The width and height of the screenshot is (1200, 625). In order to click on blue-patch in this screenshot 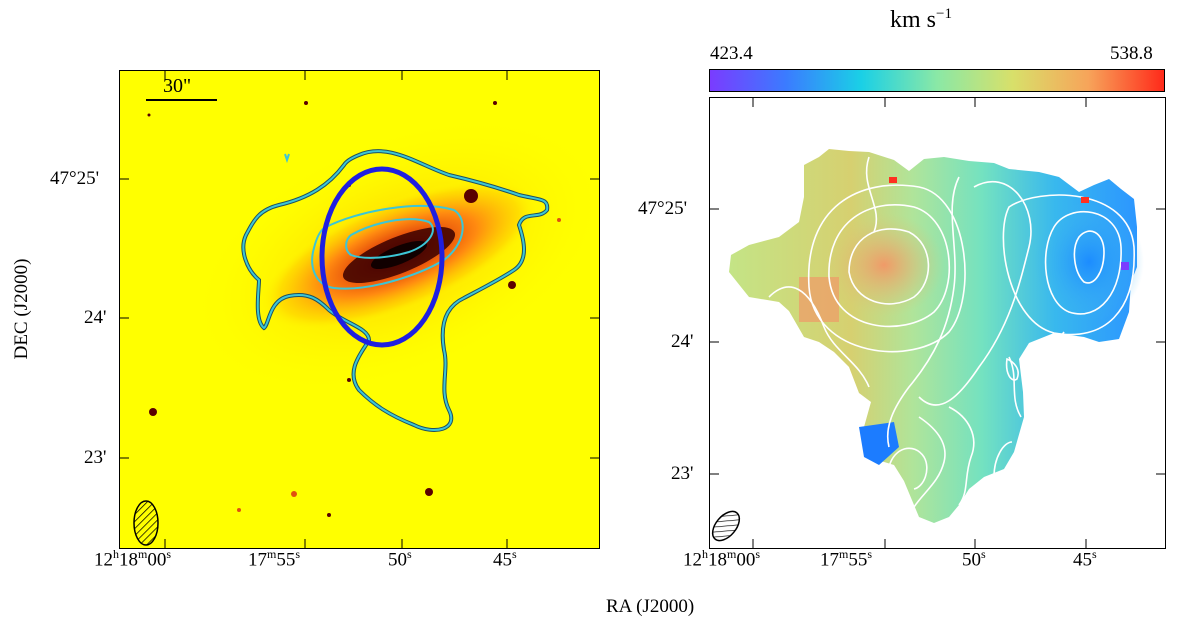, I will do `click(879, 443)`.